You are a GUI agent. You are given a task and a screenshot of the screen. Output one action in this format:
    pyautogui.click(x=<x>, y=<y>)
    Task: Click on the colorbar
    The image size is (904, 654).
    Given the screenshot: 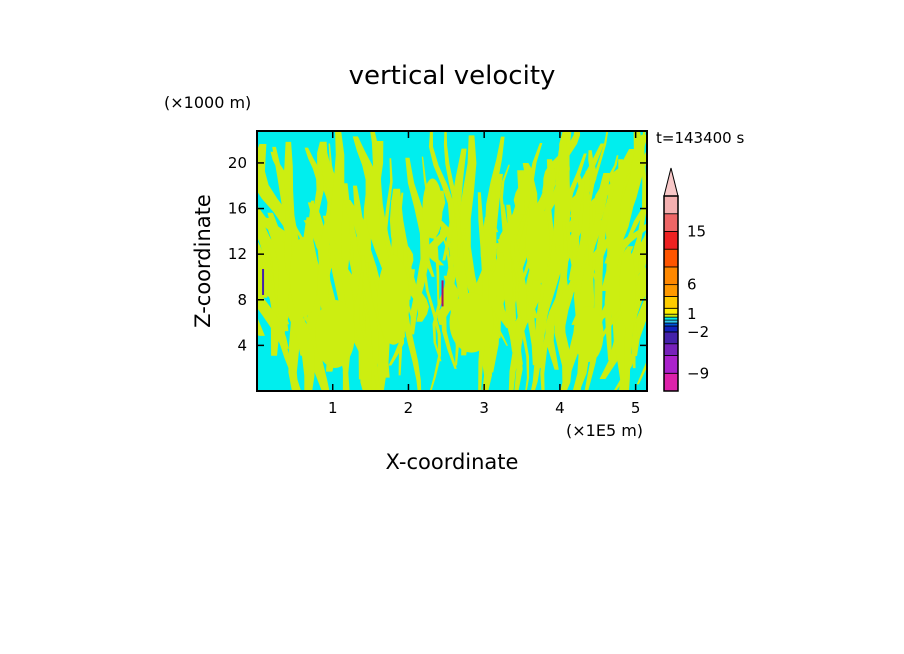 What is the action you would take?
    pyautogui.click(x=671, y=279)
    